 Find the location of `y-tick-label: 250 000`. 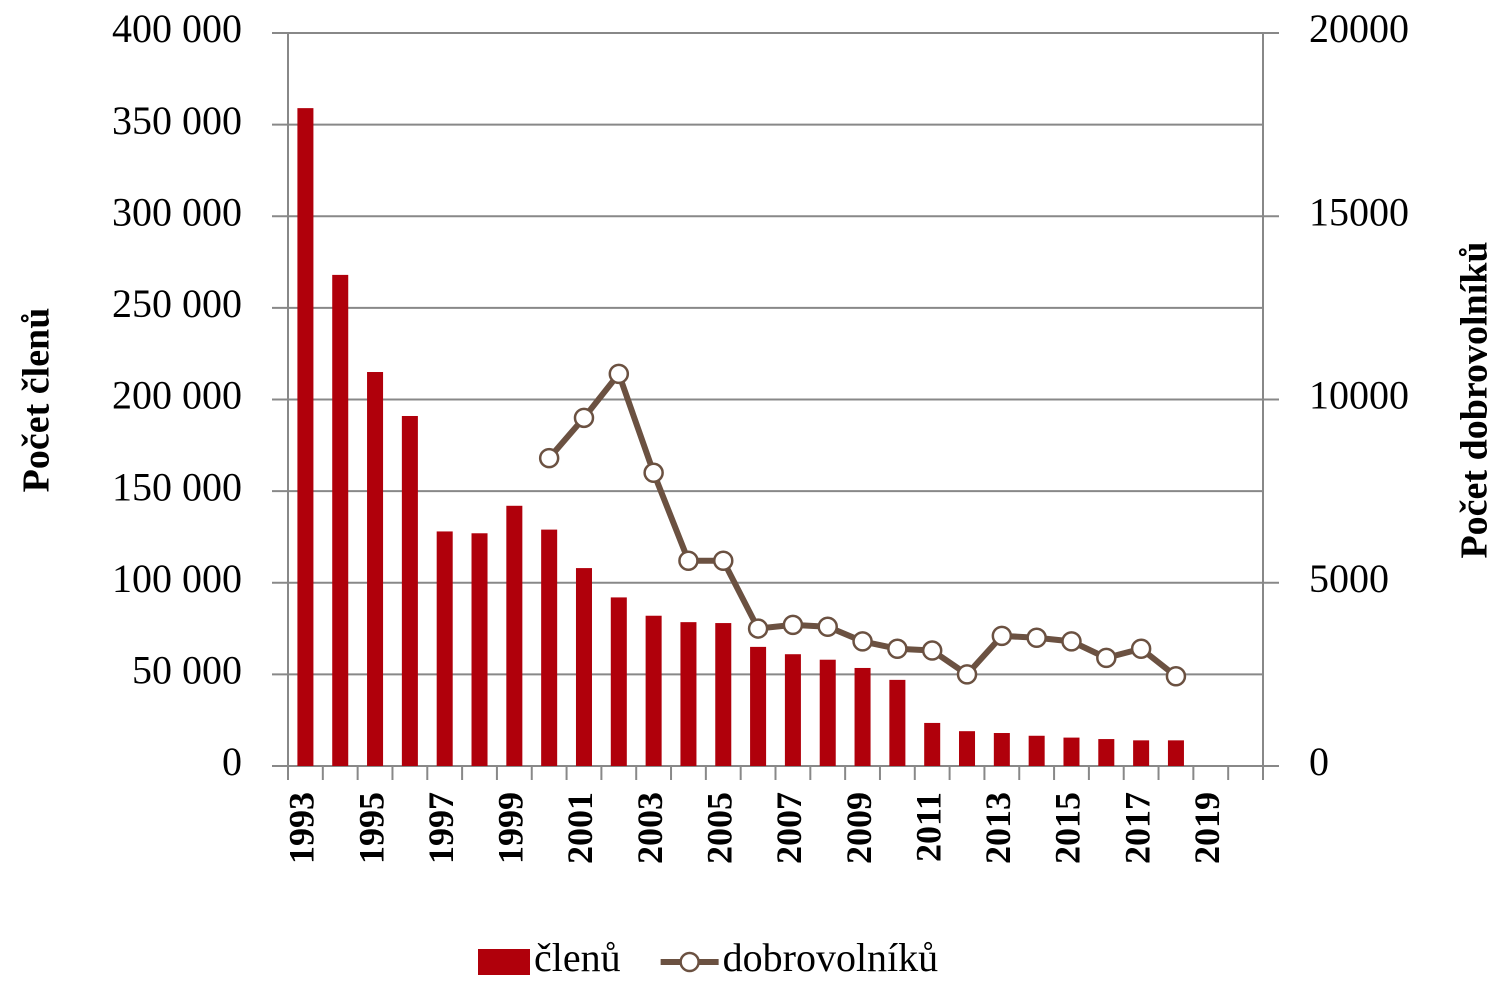

y-tick-label: 250 000 is located at coordinates (177, 303).